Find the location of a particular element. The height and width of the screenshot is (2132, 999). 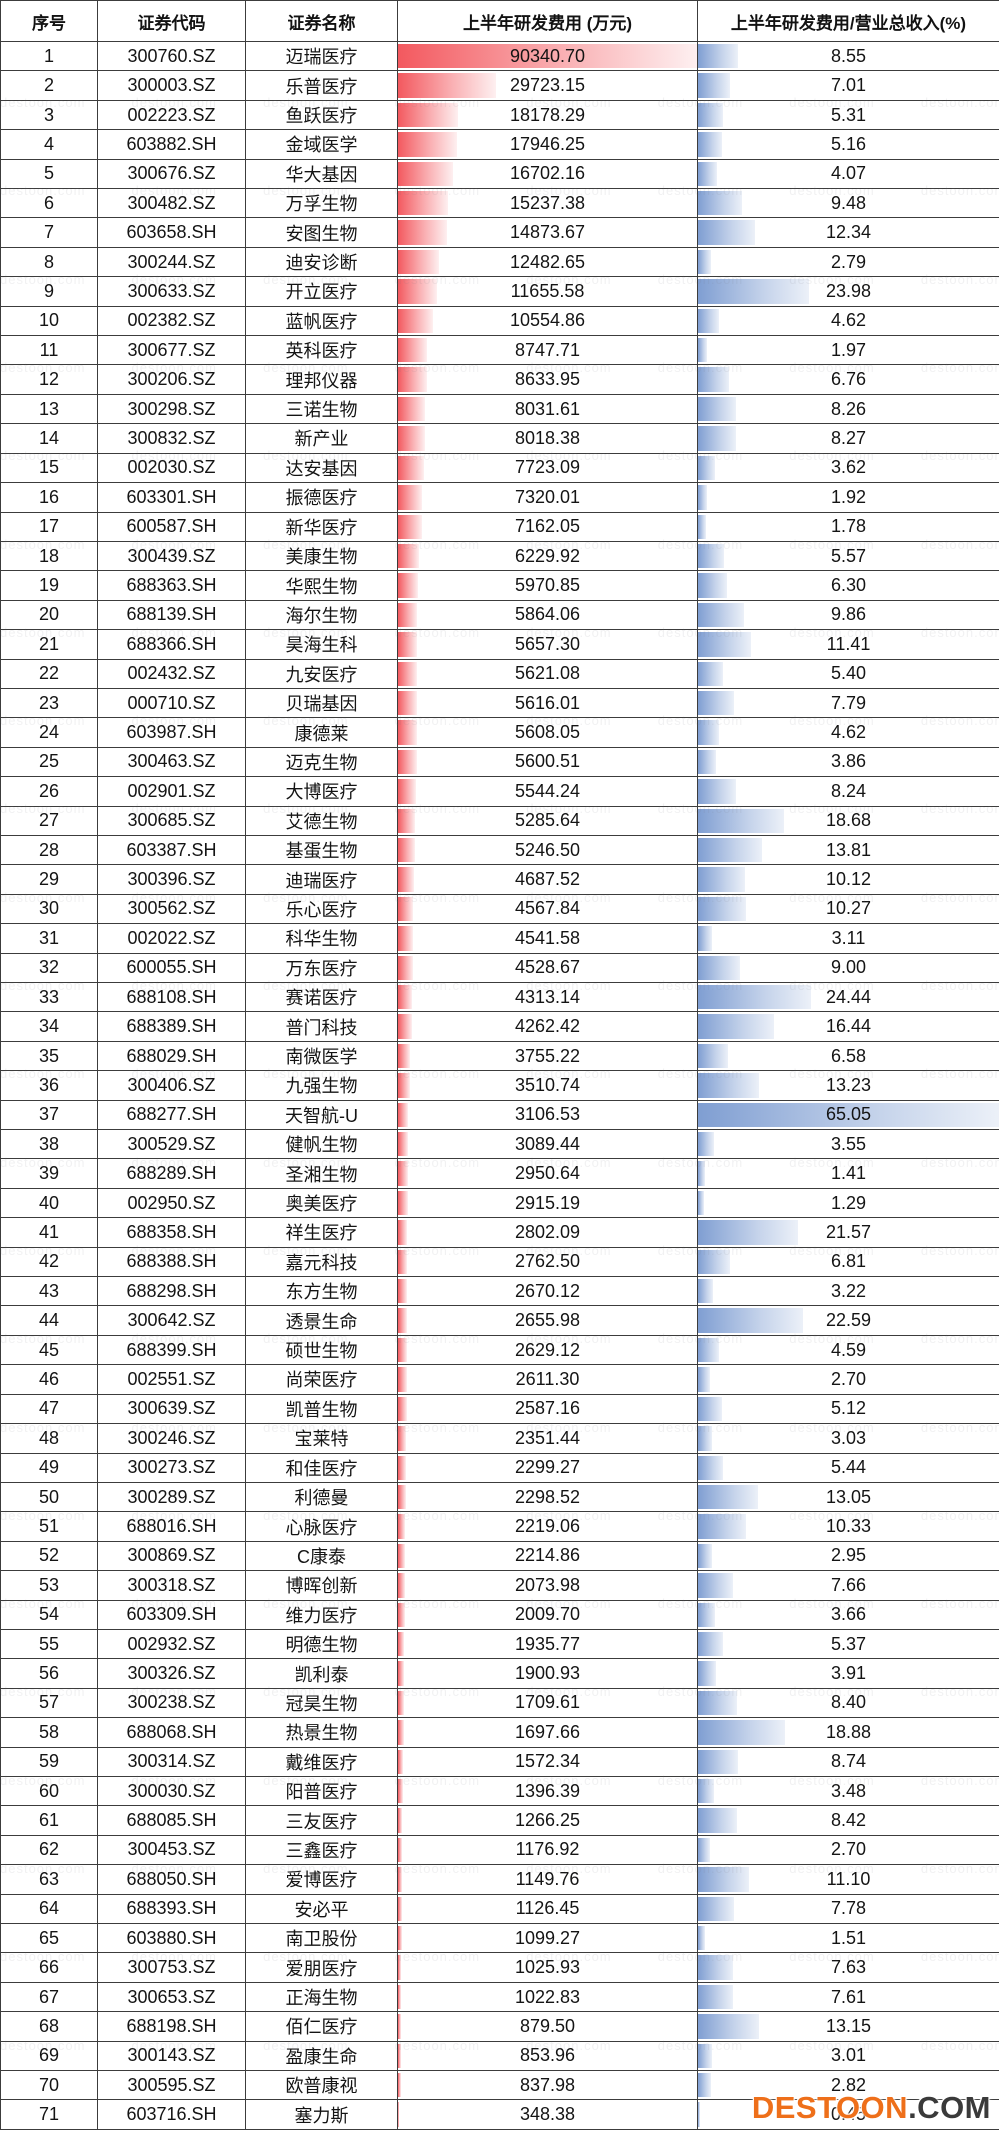

rd-ratio-value: 1.51 is located at coordinates (848, 1937).